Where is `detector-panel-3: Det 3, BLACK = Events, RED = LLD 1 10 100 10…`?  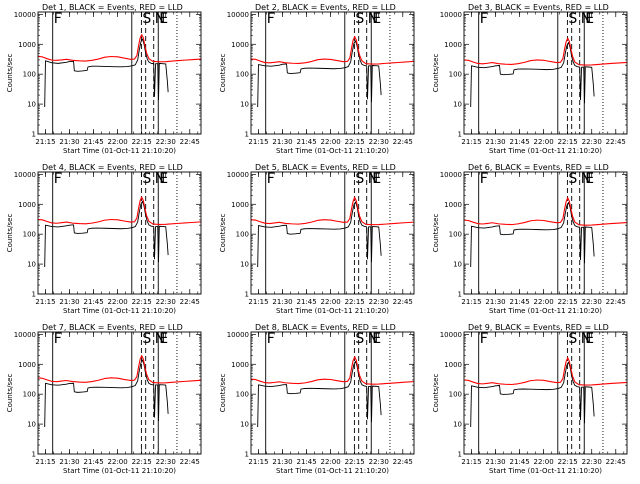
detector-panel-3: Det 3, BLACK = Events, RED = LLD 1 10 100 10… is located at coordinates (530, 79).